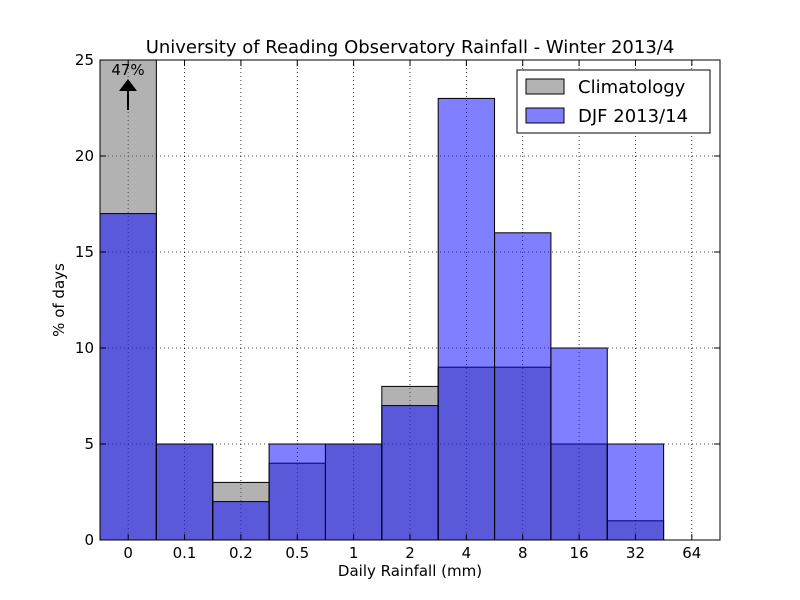 Image resolution: width=800 pixels, height=600 pixels. What do you see at coordinates (185, 553) in the screenshot?
I see `x-tick-label: 0.1` at bounding box center [185, 553].